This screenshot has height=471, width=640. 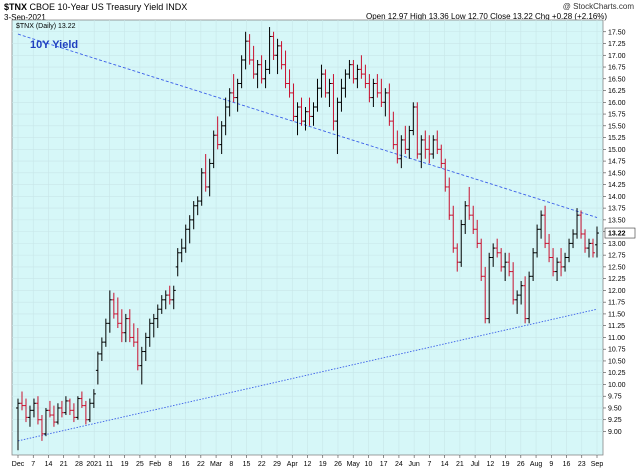 I want to click on x-tick-label: Aug, so click(x=536, y=464).